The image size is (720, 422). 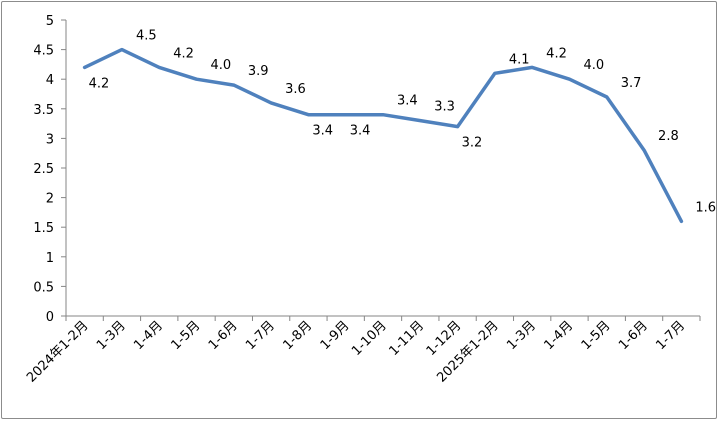 What do you see at coordinates (444, 107) in the screenshot?
I see `data-label: 3.3` at bounding box center [444, 107].